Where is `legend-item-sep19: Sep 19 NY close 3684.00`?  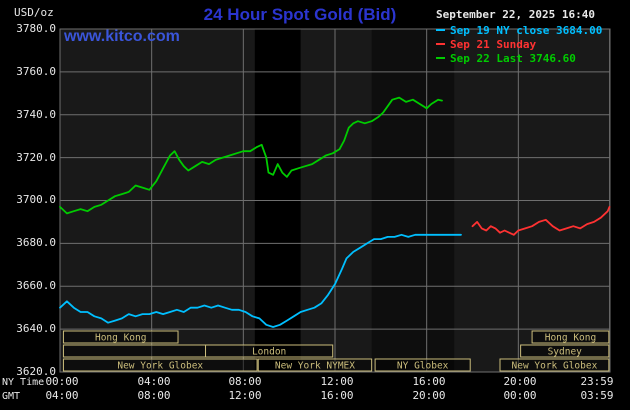
legend-item-sep19: Sep 19 NY close 3684.00 is located at coordinates (519, 30).